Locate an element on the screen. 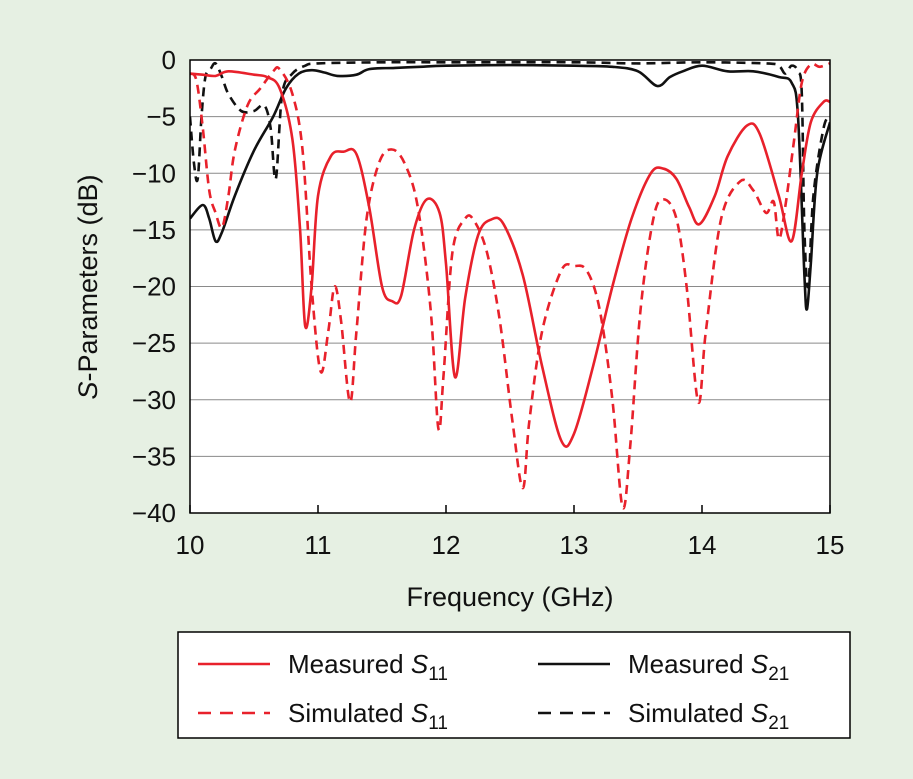 The height and width of the screenshot is (779, 913). y-tick-label: 0 is located at coordinates (169, 60).